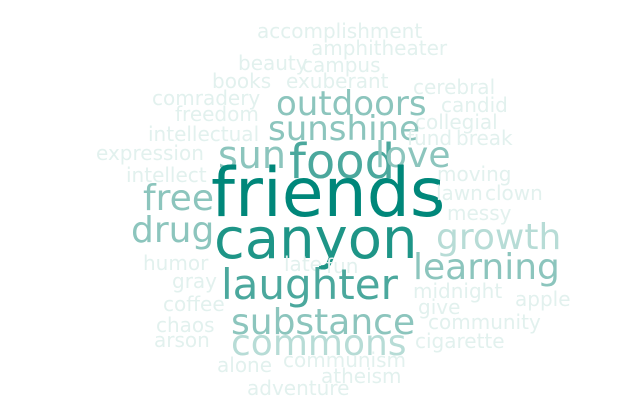  I want to click on word-amphitheater: amphitheater, so click(379, 48).